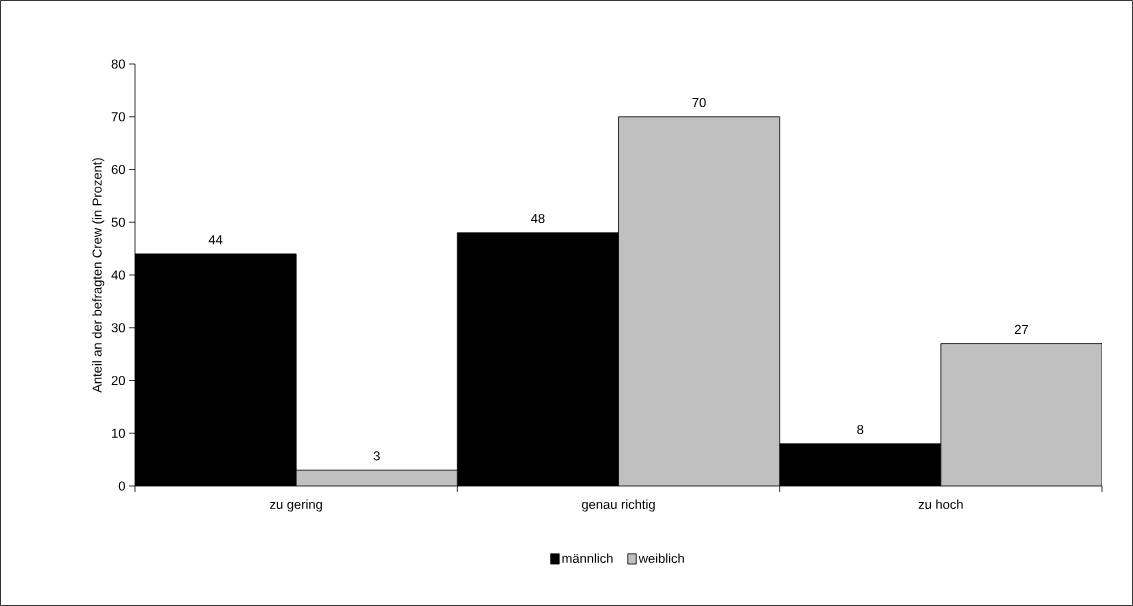 Image resolution: width=1133 pixels, height=606 pixels. I want to click on x-tick-label: zu hoch, so click(940, 504).